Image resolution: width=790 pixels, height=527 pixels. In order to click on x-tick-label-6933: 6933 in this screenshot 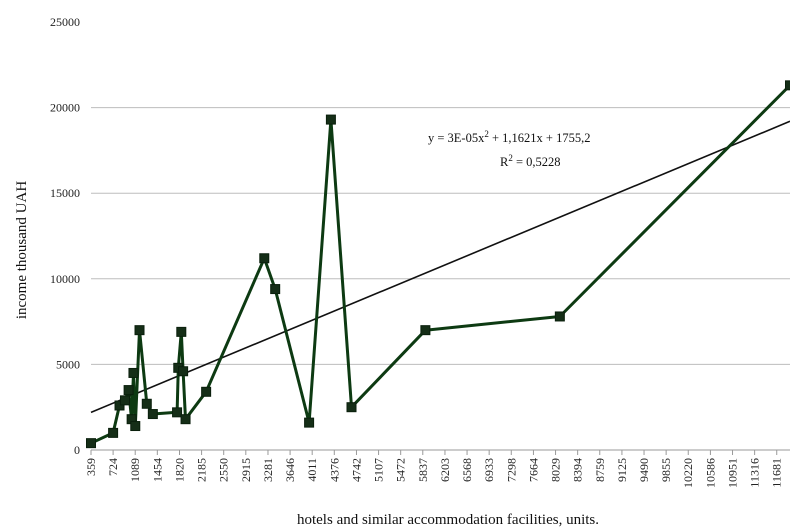, I will do `click(489, 470)`.